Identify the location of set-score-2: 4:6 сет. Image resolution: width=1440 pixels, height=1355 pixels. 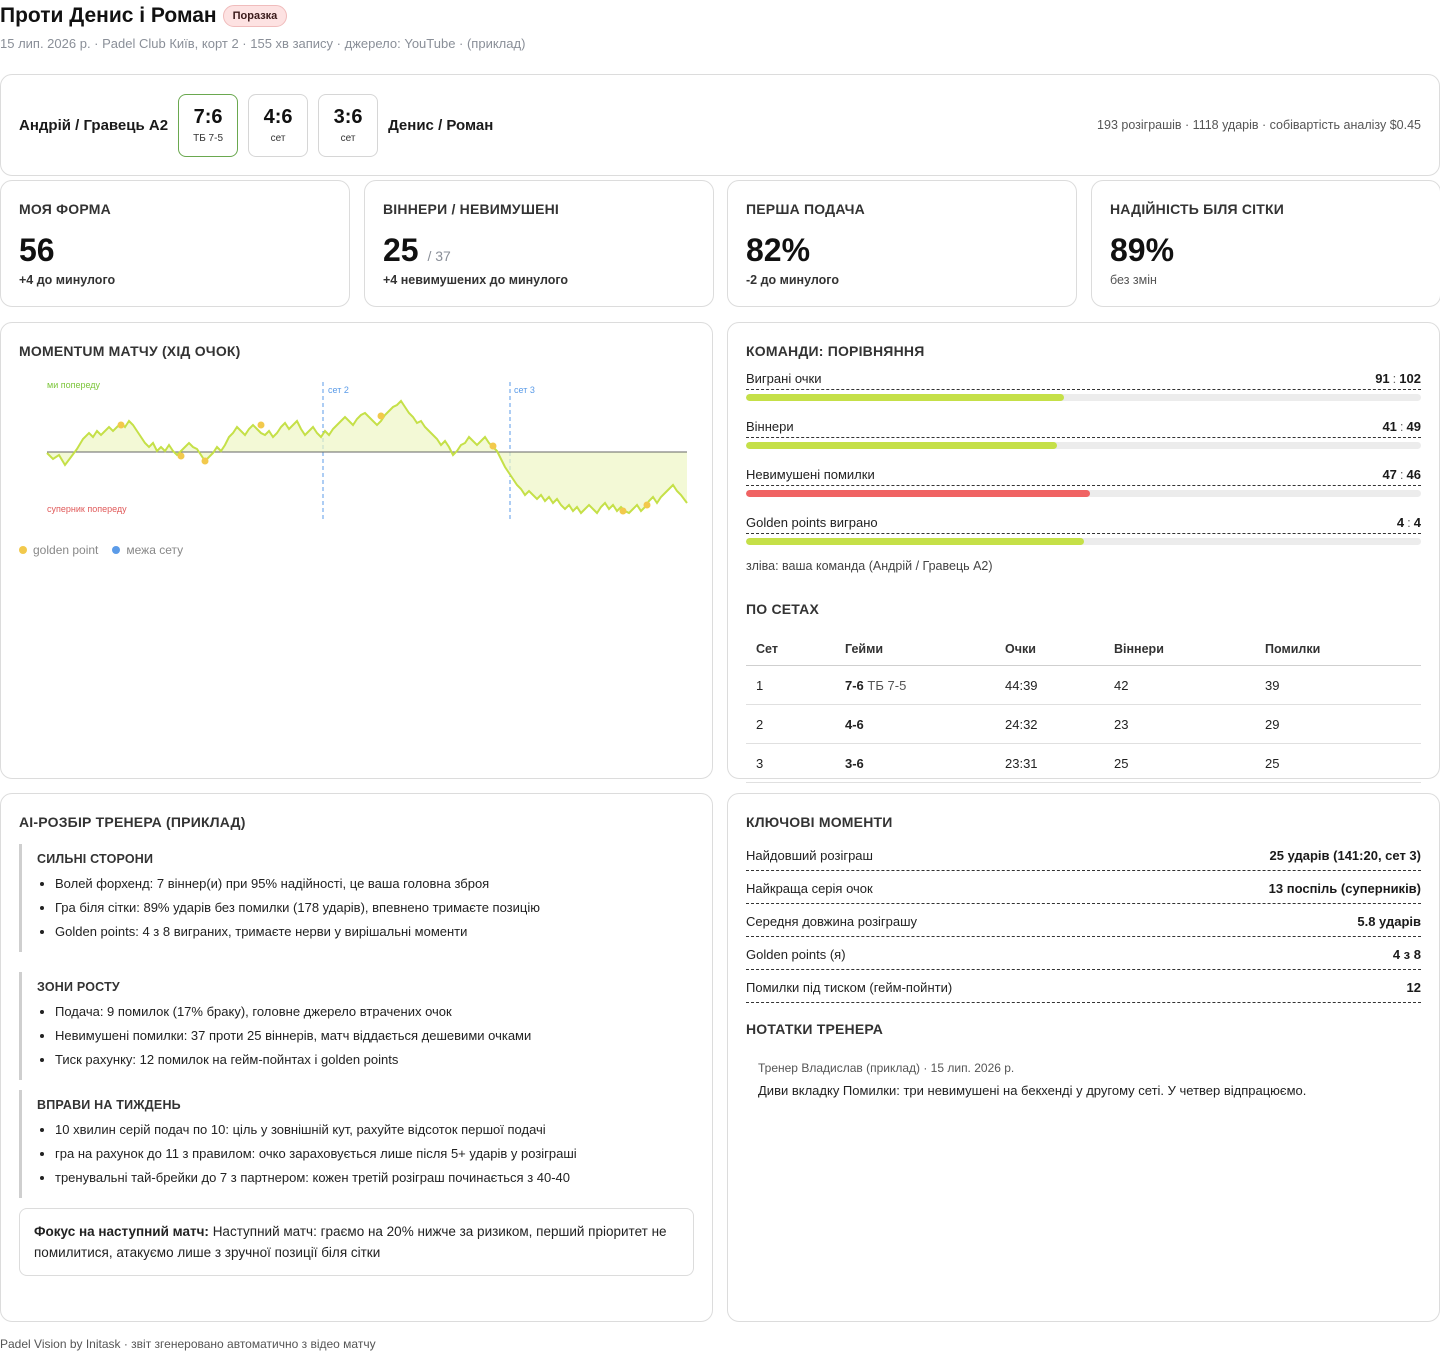
(278, 125).